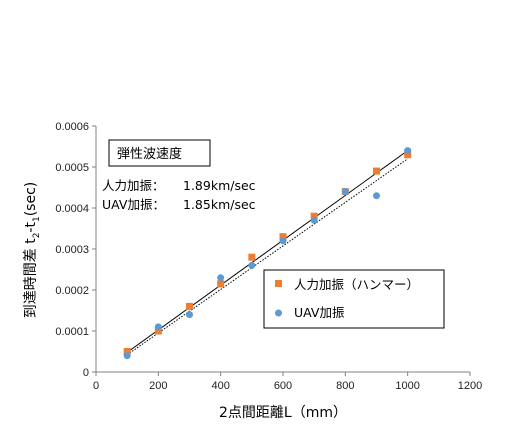 Image resolution: width=510 pixels, height=439 pixels. What do you see at coordinates (96, 386) in the screenshot?
I see `x-tick-label: 0` at bounding box center [96, 386].